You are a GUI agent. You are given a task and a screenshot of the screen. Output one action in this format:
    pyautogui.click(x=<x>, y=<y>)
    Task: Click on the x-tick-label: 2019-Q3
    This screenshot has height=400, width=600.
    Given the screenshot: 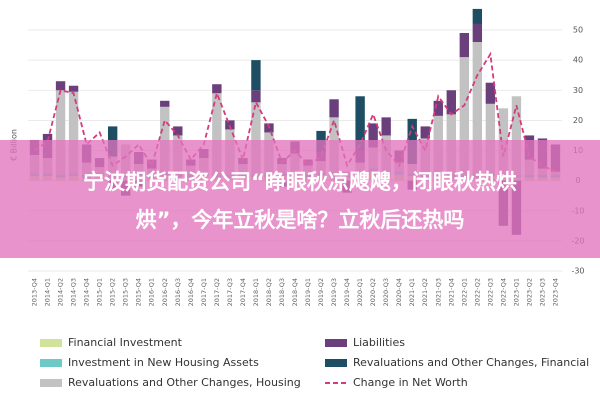 What is the action you would take?
    pyautogui.click(x=334, y=292)
    